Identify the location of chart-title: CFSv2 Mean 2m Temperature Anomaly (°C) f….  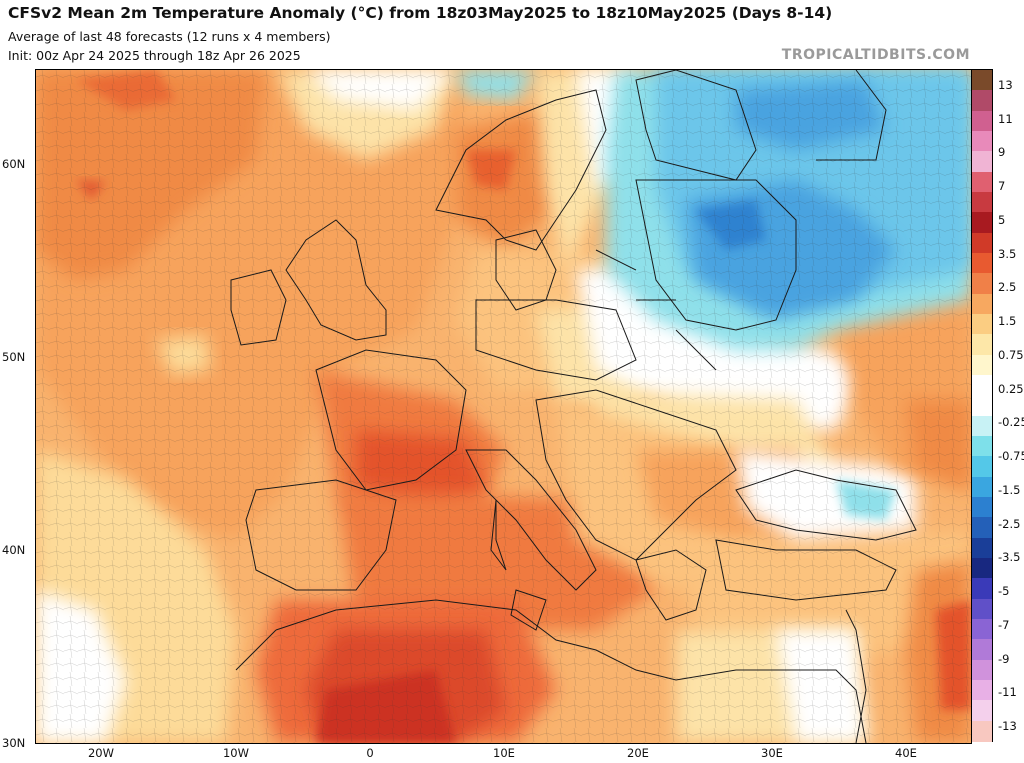
(420, 13).